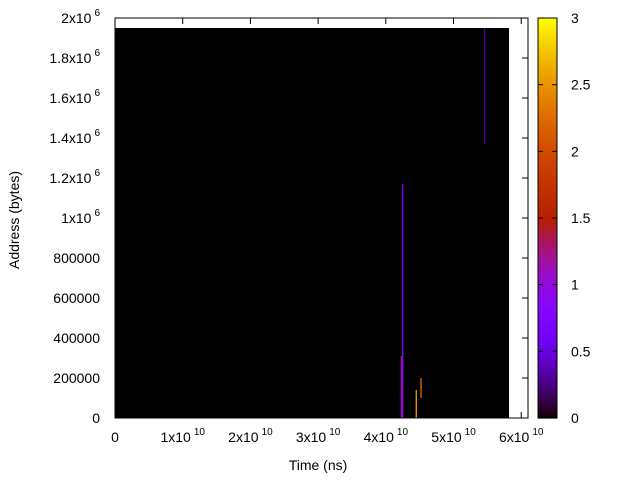  Describe the element at coordinates (386, 436) in the screenshot. I see `x-tick-label: 4x10 10` at that location.